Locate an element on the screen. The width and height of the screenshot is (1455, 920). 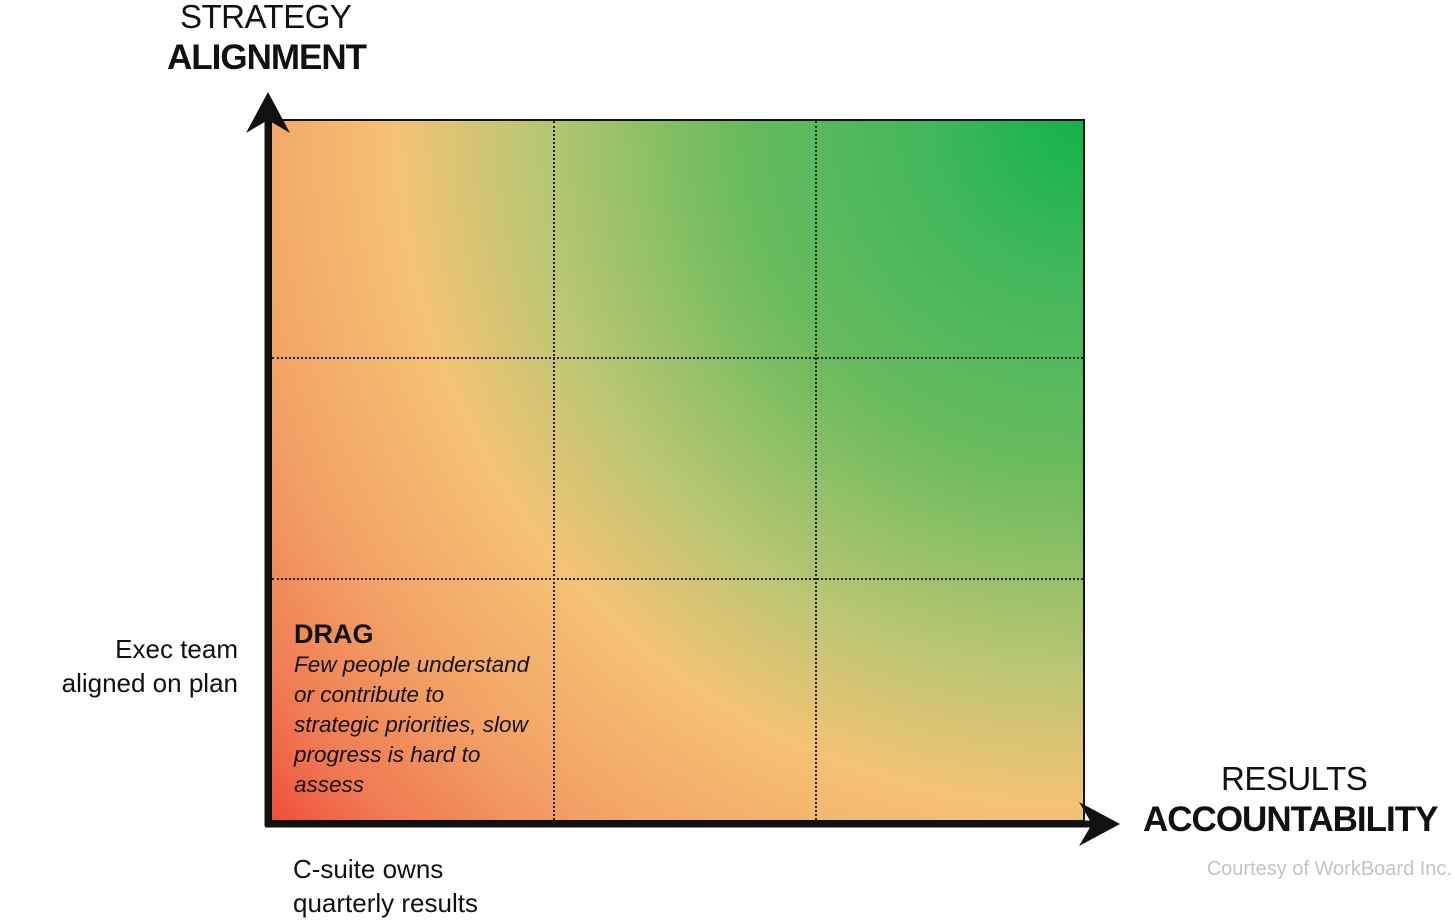
cell-title-drag: DRAG is located at coordinates (334, 634).